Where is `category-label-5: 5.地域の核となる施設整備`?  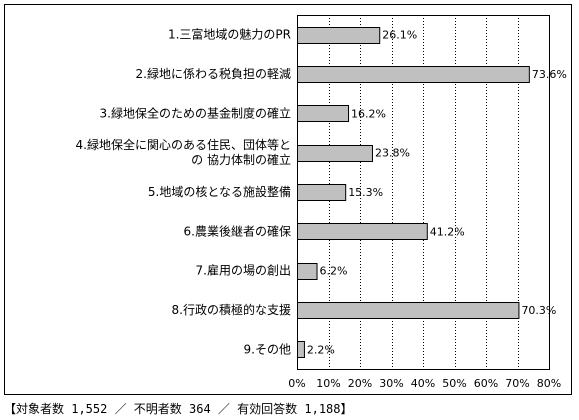 category-label-5: 5.地域の核となる施設整備 is located at coordinates (219, 191).